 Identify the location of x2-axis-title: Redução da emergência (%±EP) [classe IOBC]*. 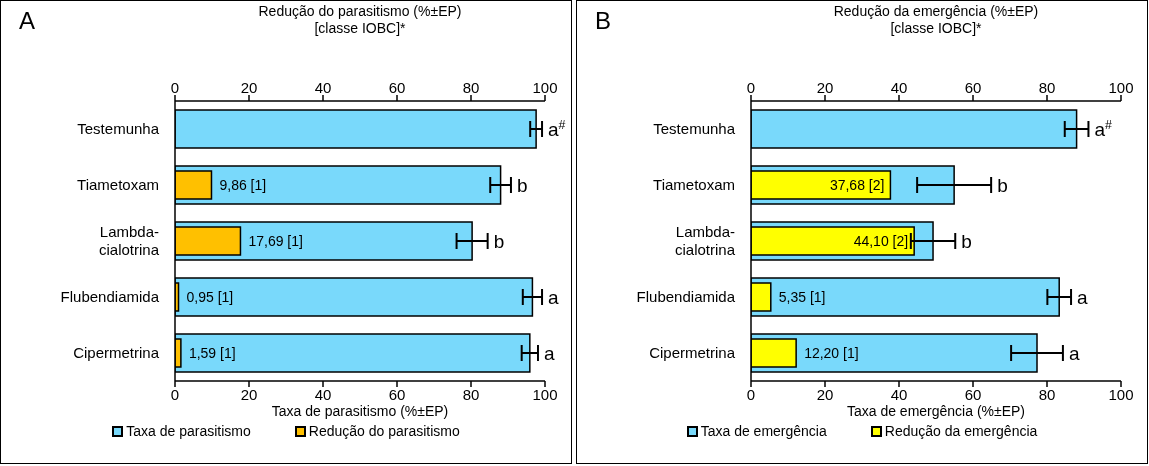
(936, 20).